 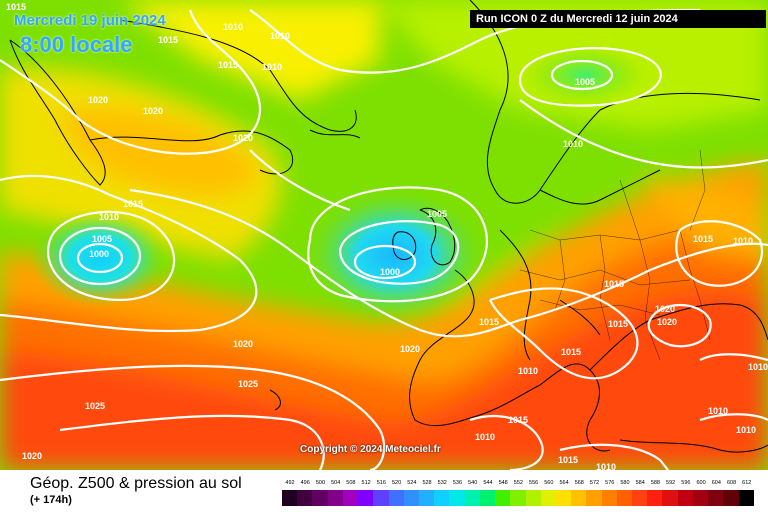 What do you see at coordinates (671, 483) in the screenshot?
I see `color-scale-label: 592` at bounding box center [671, 483].